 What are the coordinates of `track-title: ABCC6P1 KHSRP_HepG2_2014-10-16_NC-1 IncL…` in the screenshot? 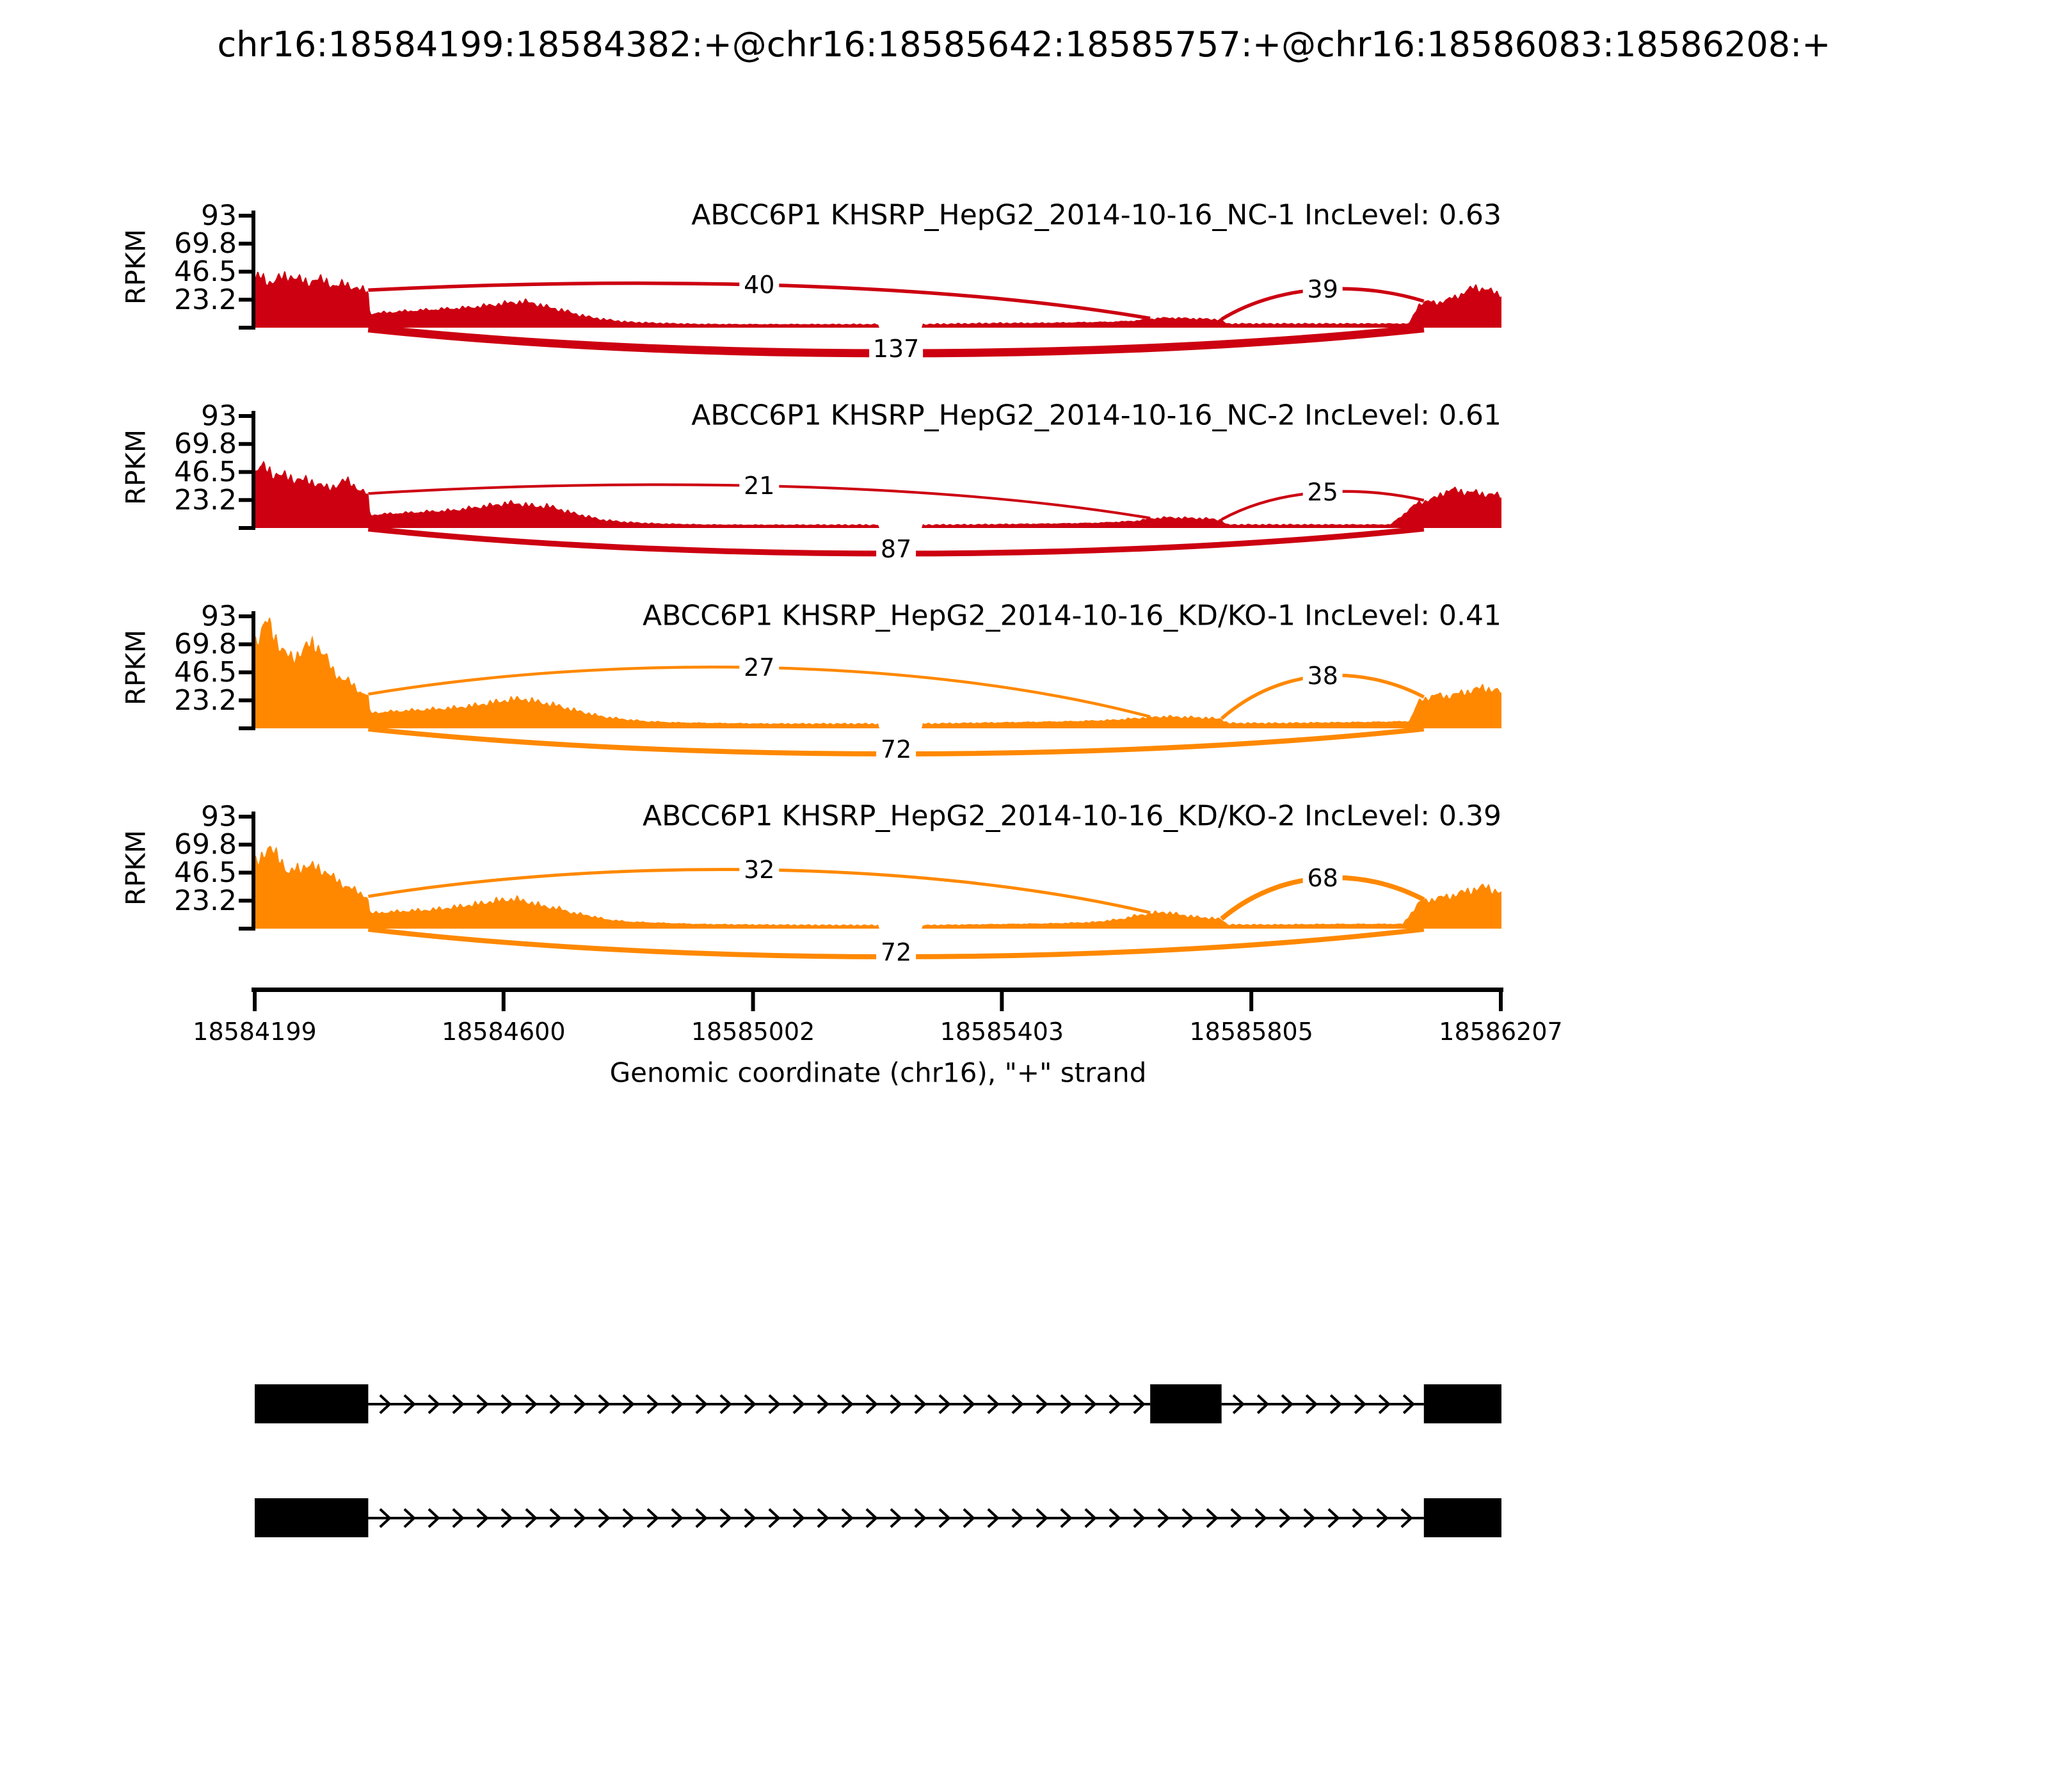 It's located at (1096, 215).